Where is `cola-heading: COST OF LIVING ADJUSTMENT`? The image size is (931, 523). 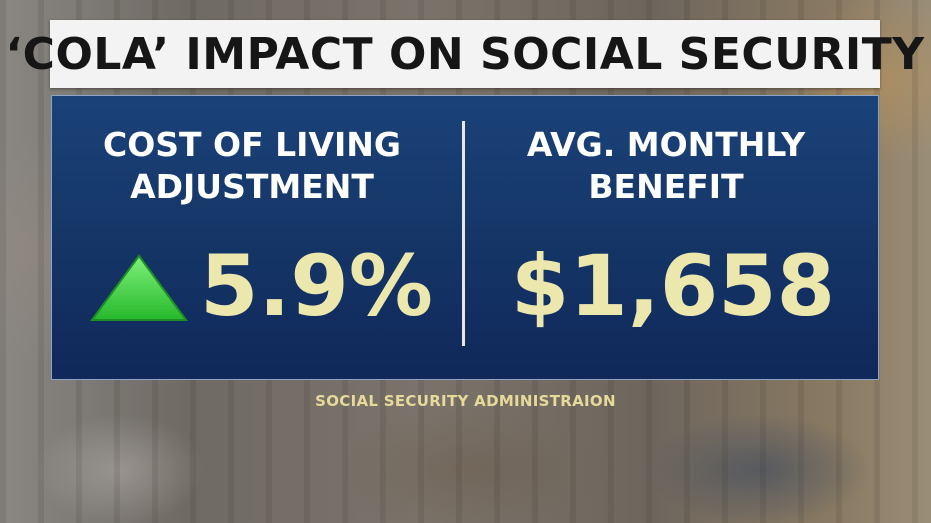
cola-heading: COST OF LIVING ADJUSTMENT is located at coordinates (252, 166).